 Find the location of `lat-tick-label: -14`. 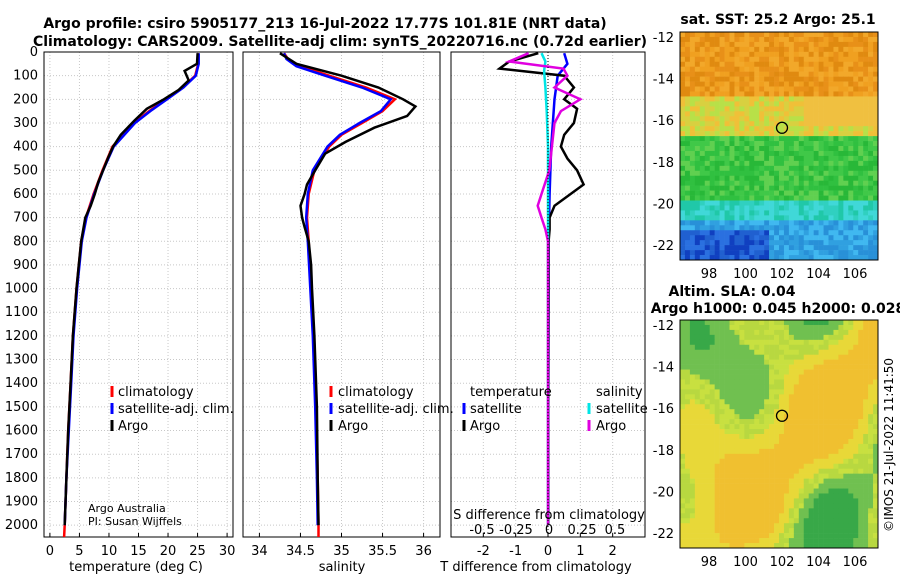

lat-tick-label: -14 is located at coordinates (663, 368).